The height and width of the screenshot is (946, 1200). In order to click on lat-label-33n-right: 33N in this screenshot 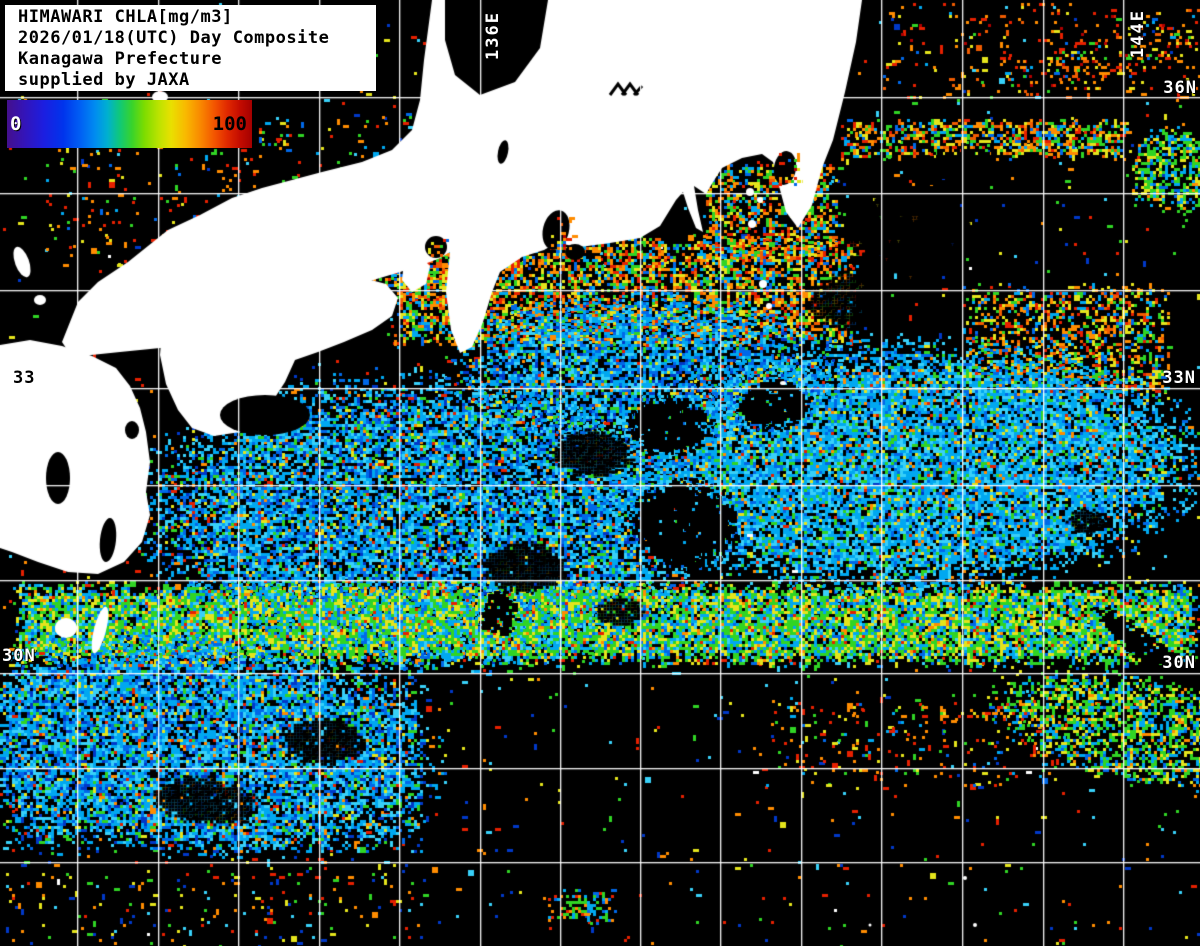, I will do `click(1179, 378)`.